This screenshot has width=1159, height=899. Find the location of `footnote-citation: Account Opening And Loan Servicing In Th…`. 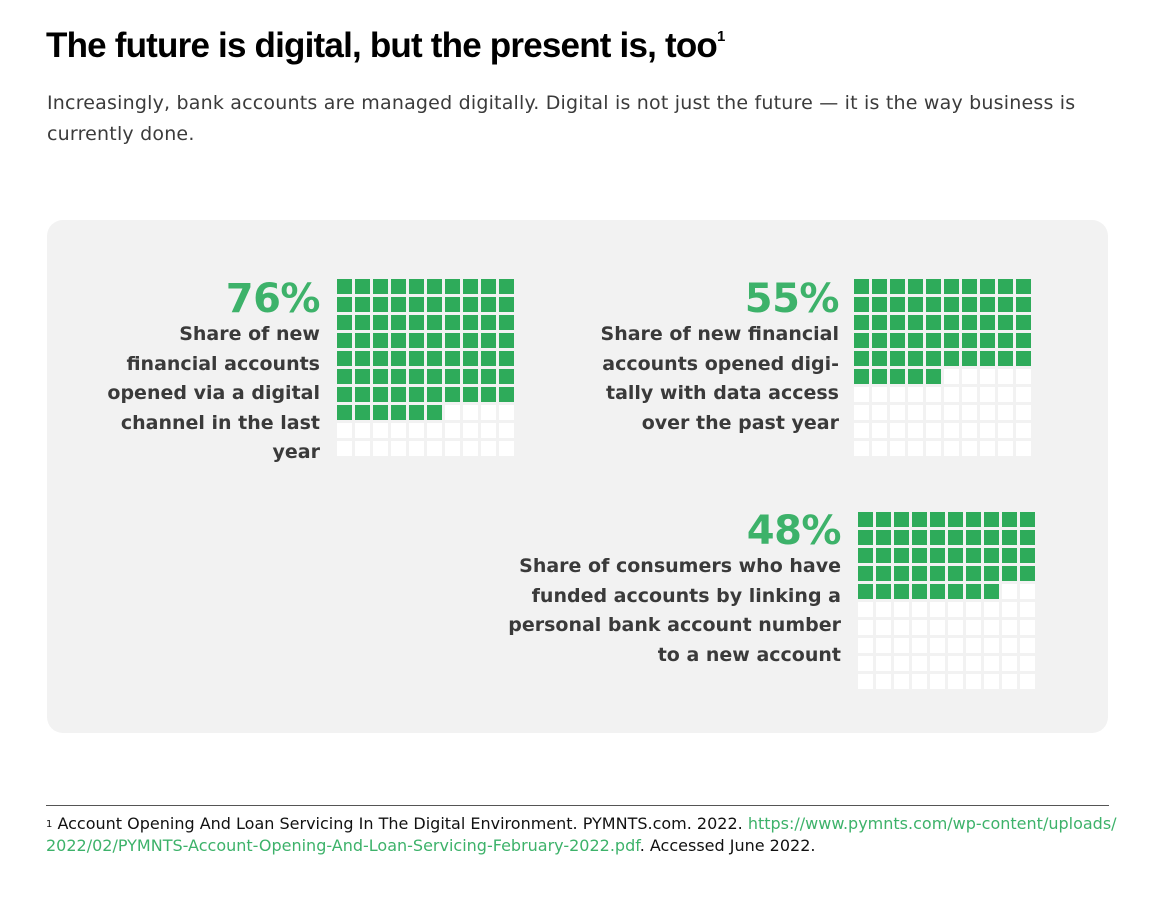

footnote-citation: Account Opening And Loan Servicing In Th… is located at coordinates (400, 823).